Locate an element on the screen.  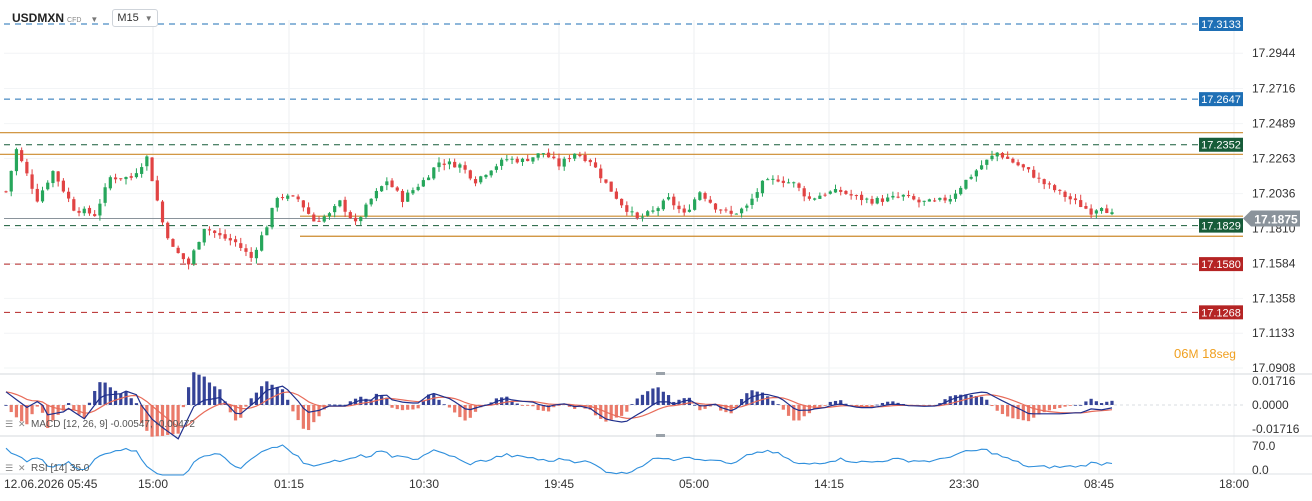
macd-tick-label: 0.0000 is located at coordinates (1270, 405).